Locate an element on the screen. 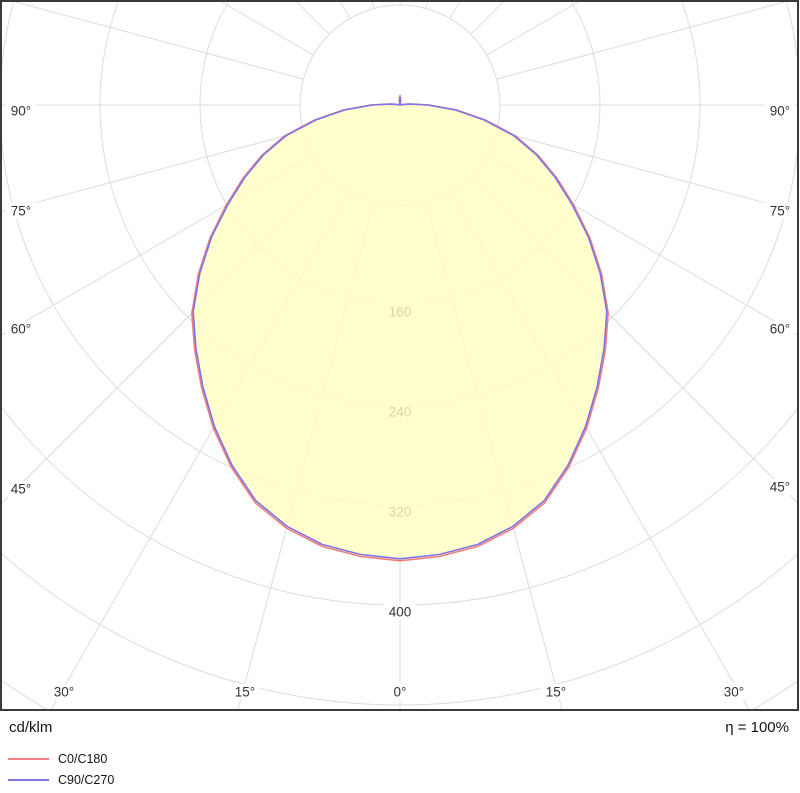 Image resolution: width=800 pixels, height=793 pixels. legend-line-red-icon is located at coordinates (28, 758).